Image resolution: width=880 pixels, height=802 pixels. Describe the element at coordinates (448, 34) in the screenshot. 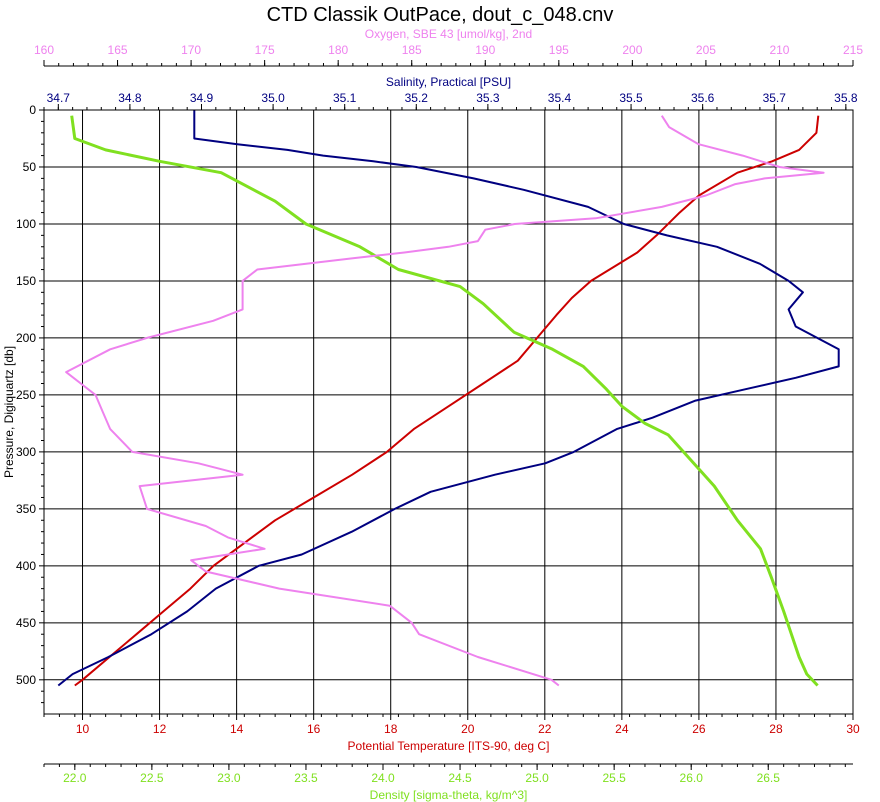

I see `oxygen-axis-label: Oxygen, SBE 43 [umol/kg], 2nd` at that location.